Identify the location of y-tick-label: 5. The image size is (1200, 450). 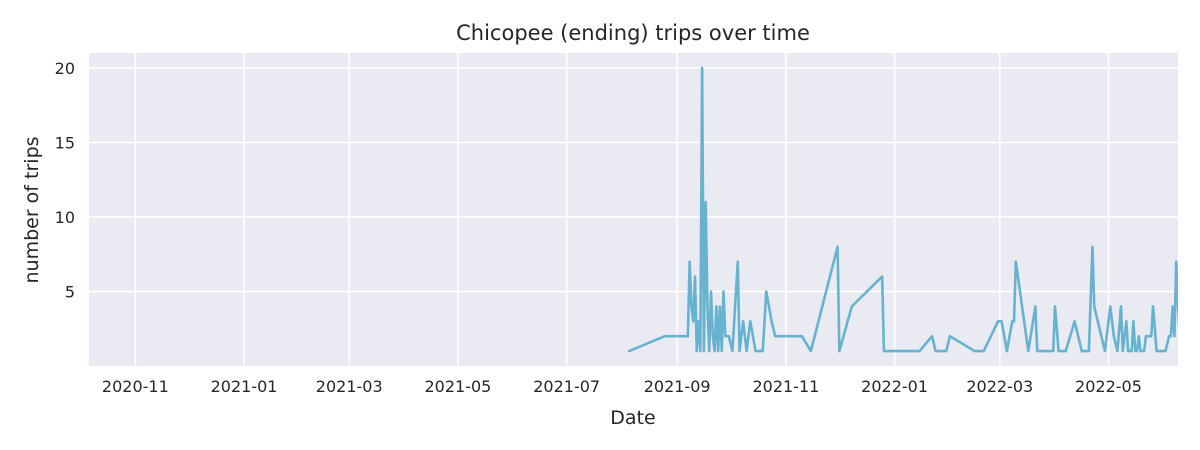
(70, 291).